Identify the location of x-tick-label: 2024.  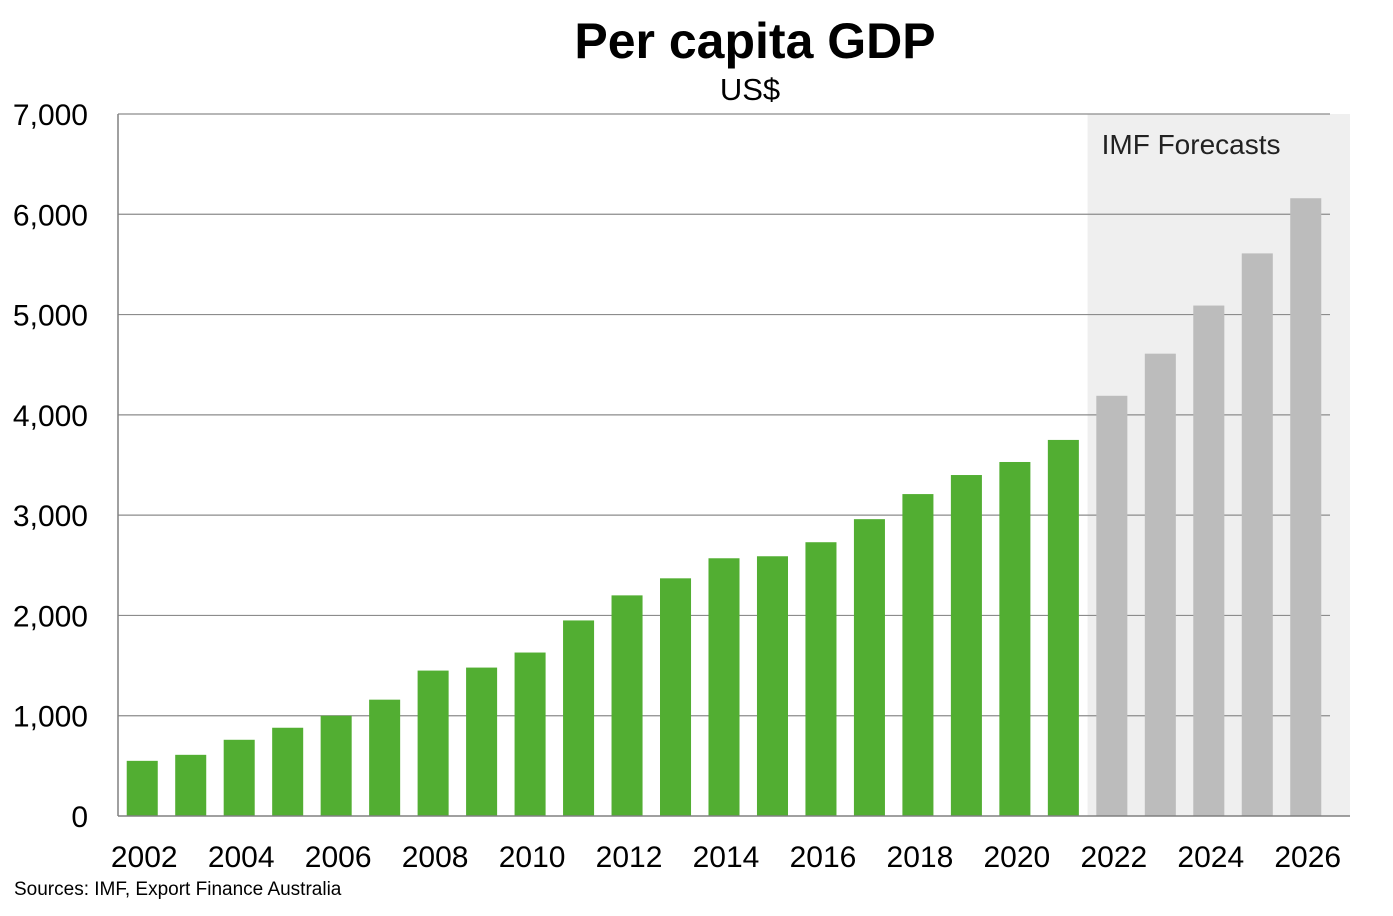
(1210, 857).